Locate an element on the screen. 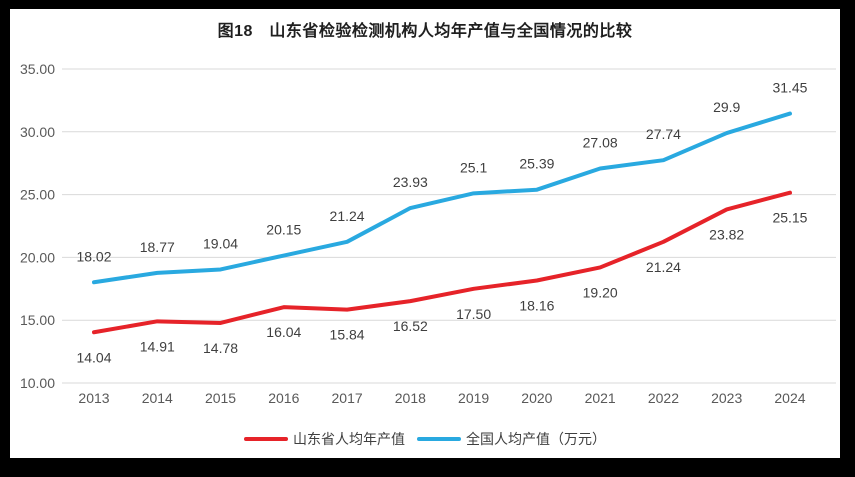 The height and width of the screenshot is (477, 855). x-tick-label: 2020 is located at coordinates (536, 398).